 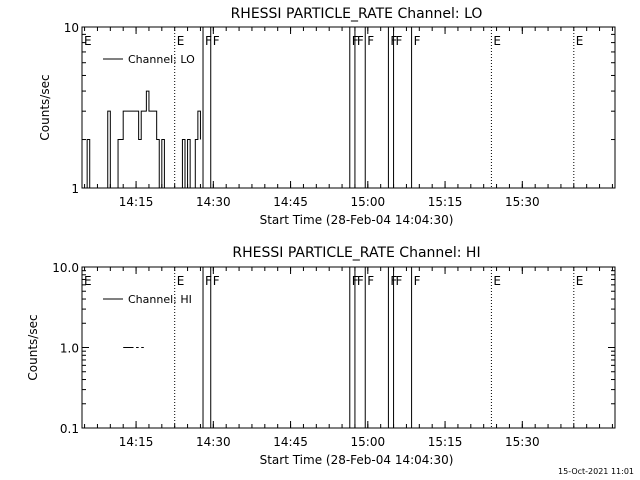 I want to click on footer-timestamp: 15-Oct-2021 11:01, so click(x=596, y=471).